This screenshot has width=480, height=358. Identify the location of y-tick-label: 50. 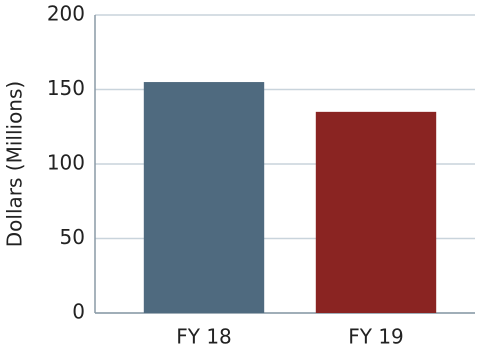
(72, 237).